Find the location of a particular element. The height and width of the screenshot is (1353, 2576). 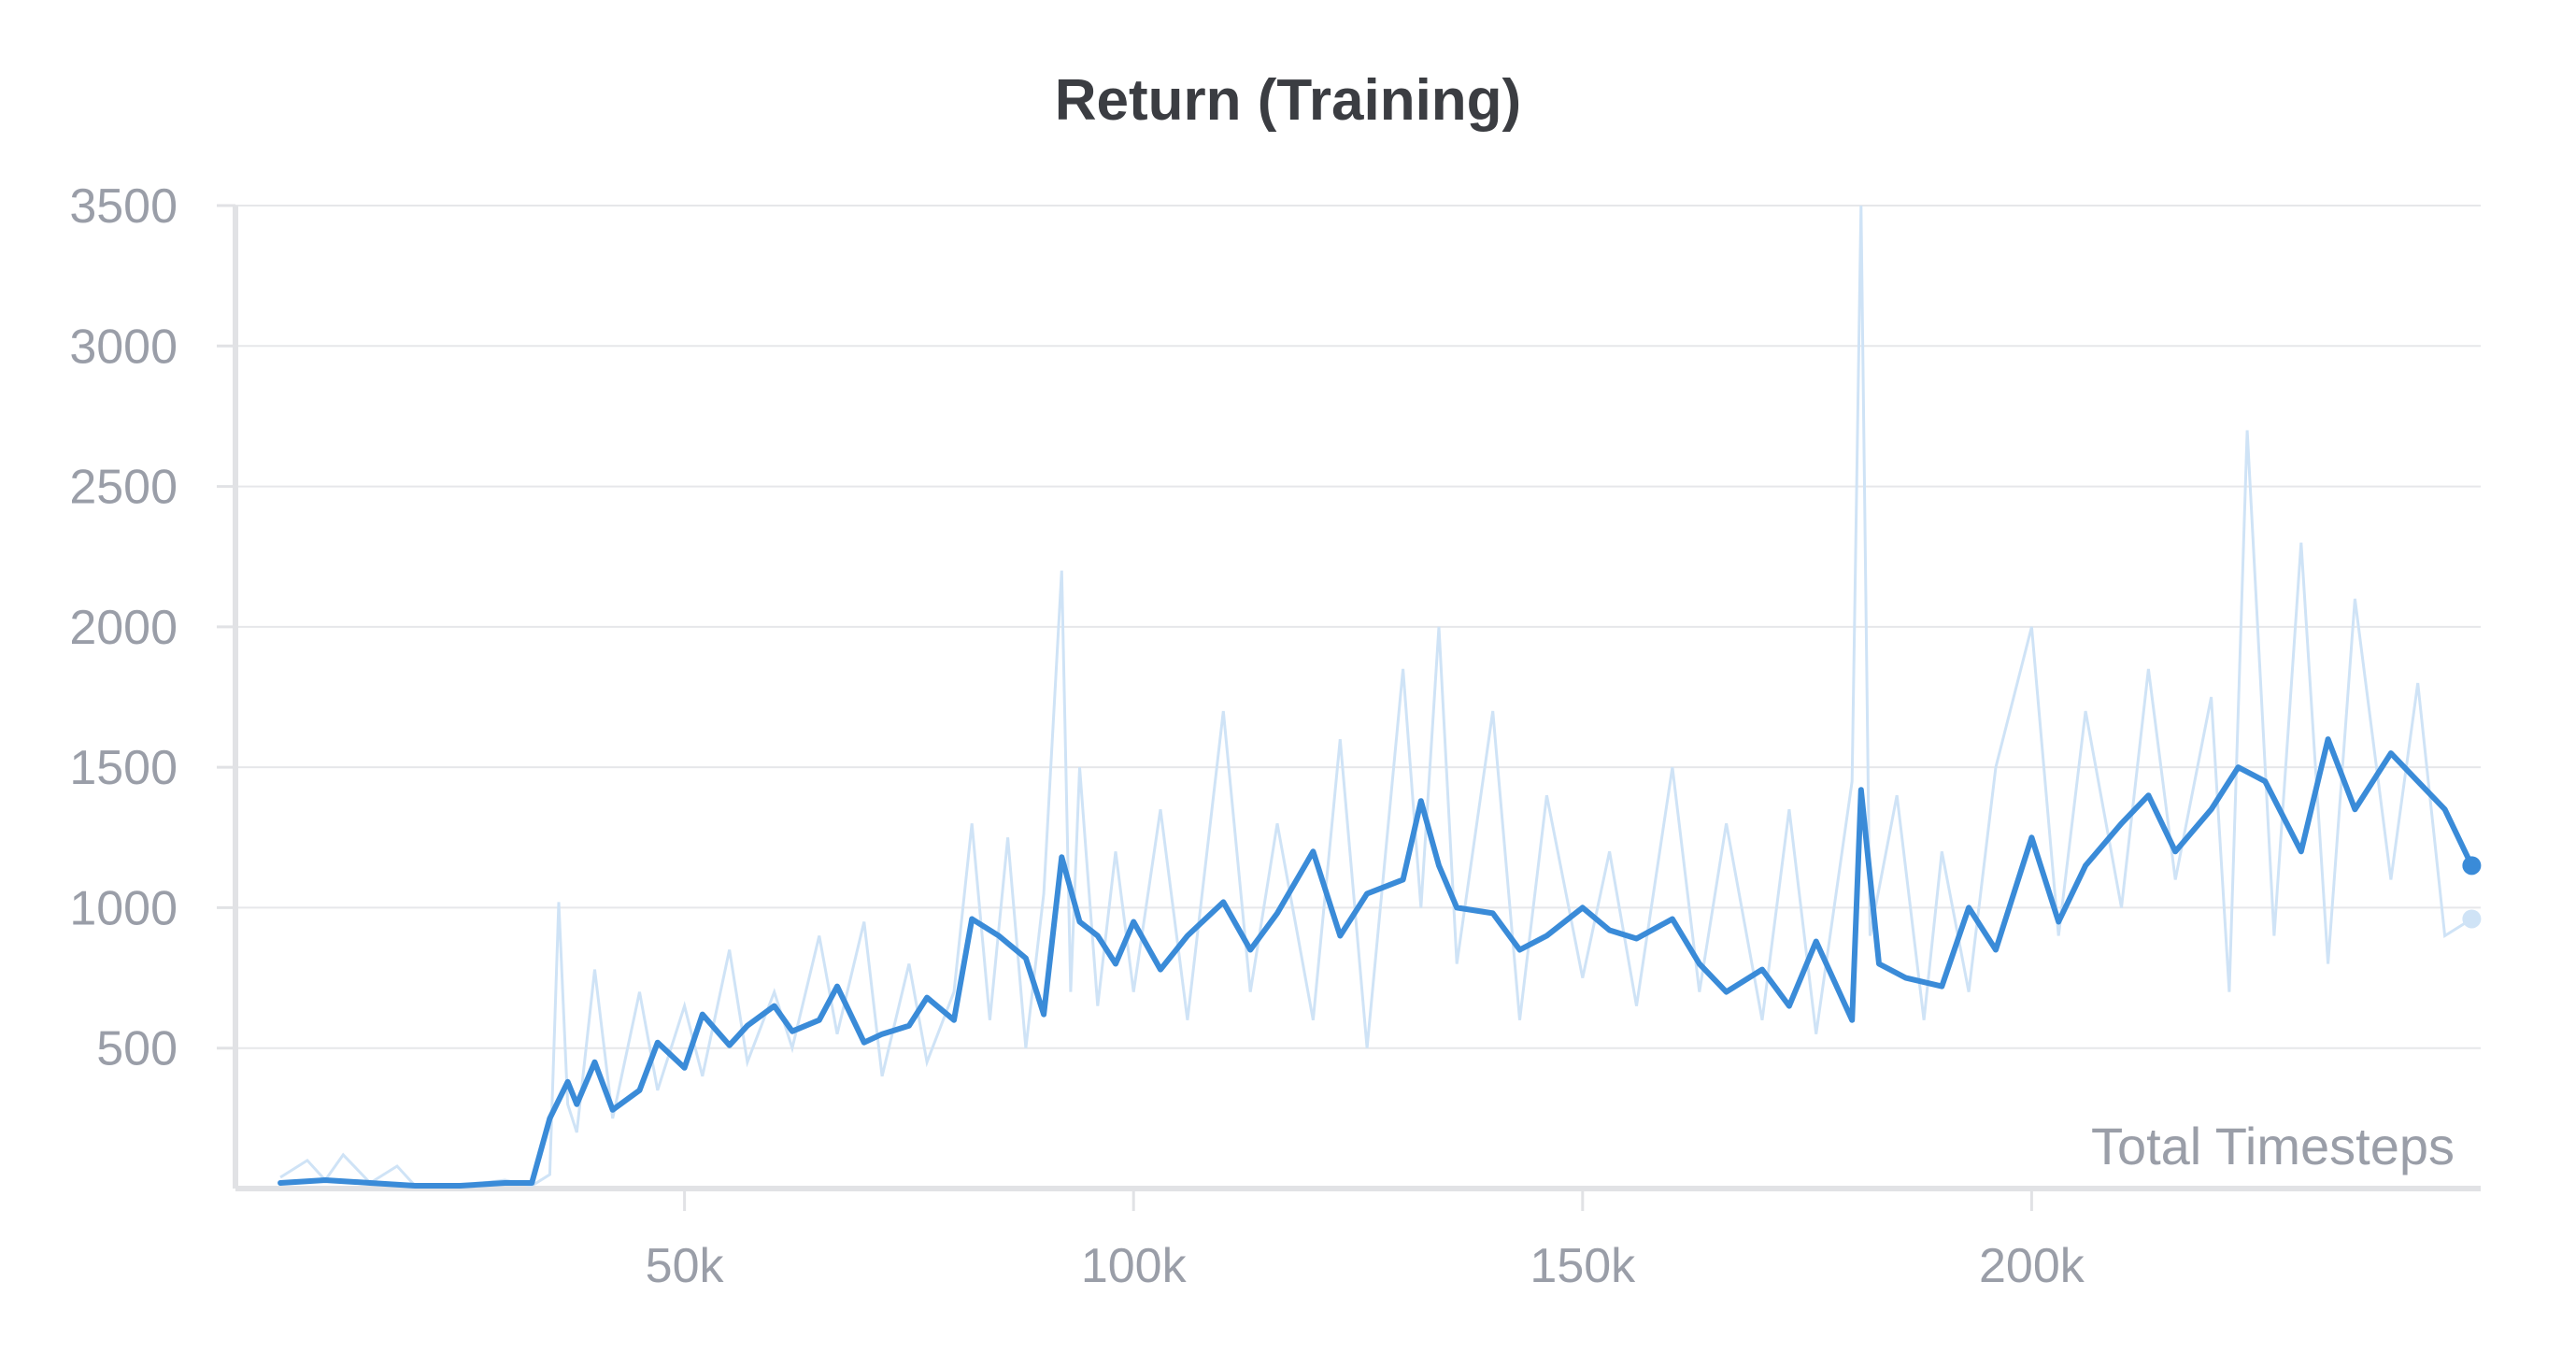

x-tick-label: 200k is located at coordinates (2032, 1266).